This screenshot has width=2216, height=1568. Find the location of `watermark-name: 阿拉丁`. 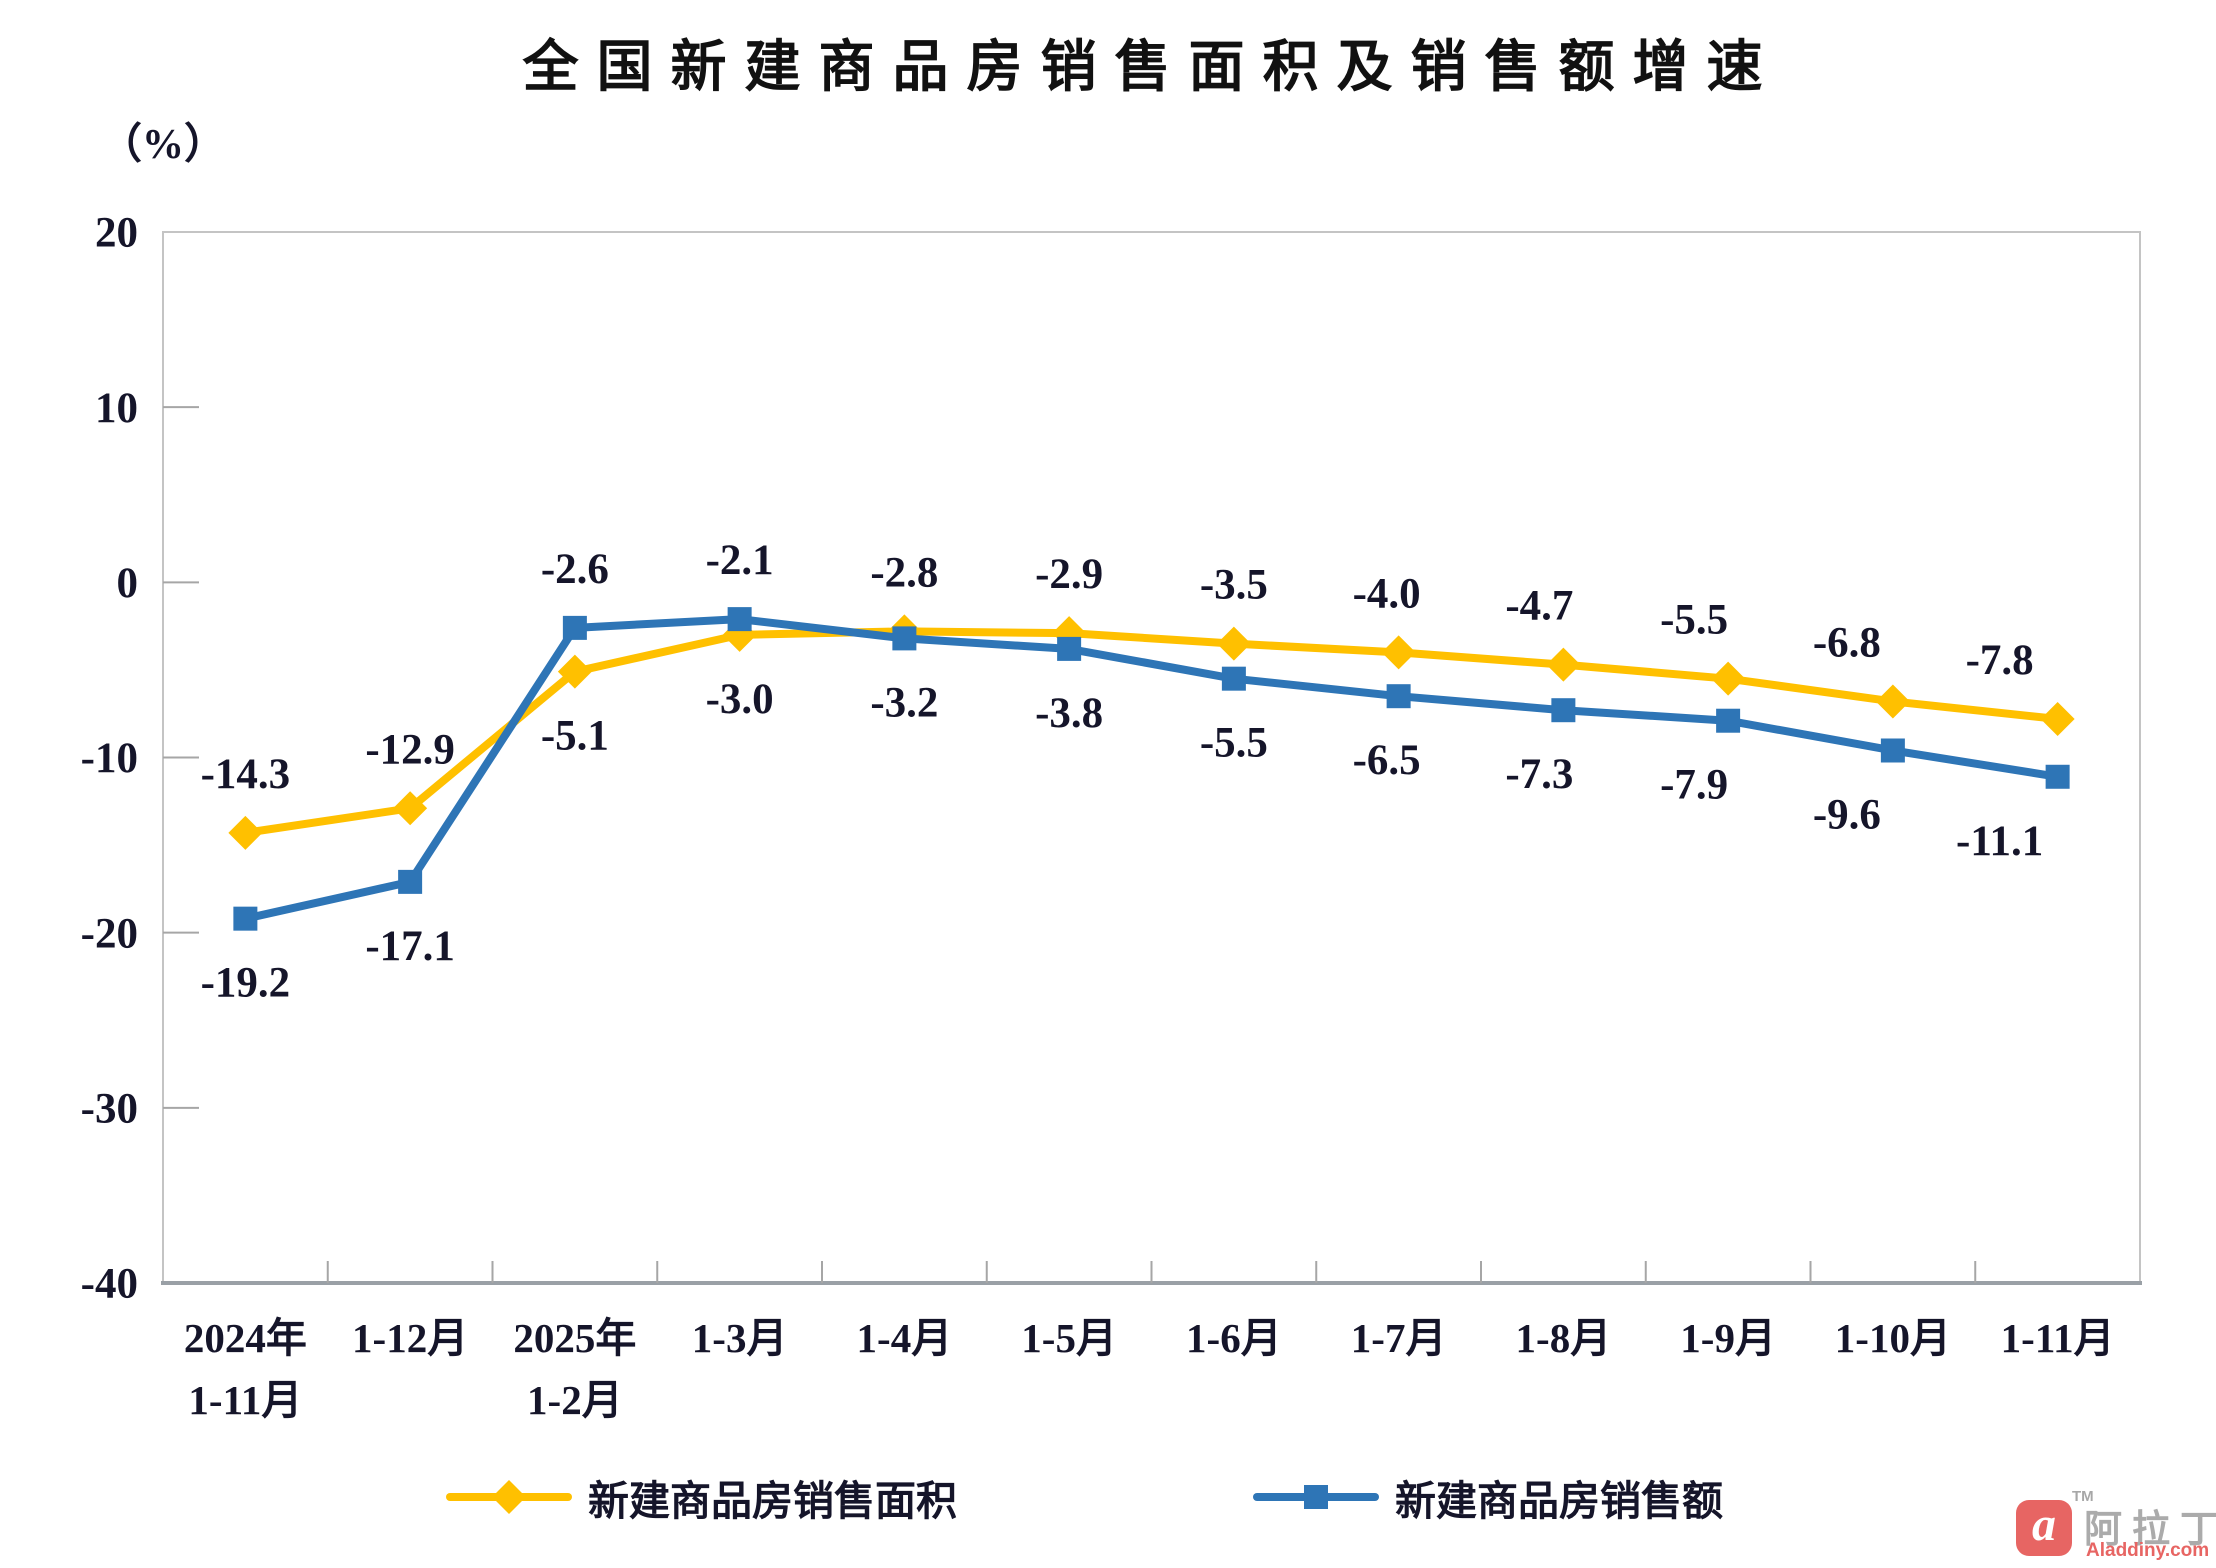

watermark-name: 阿拉丁 is located at coordinates (2150, 1530).